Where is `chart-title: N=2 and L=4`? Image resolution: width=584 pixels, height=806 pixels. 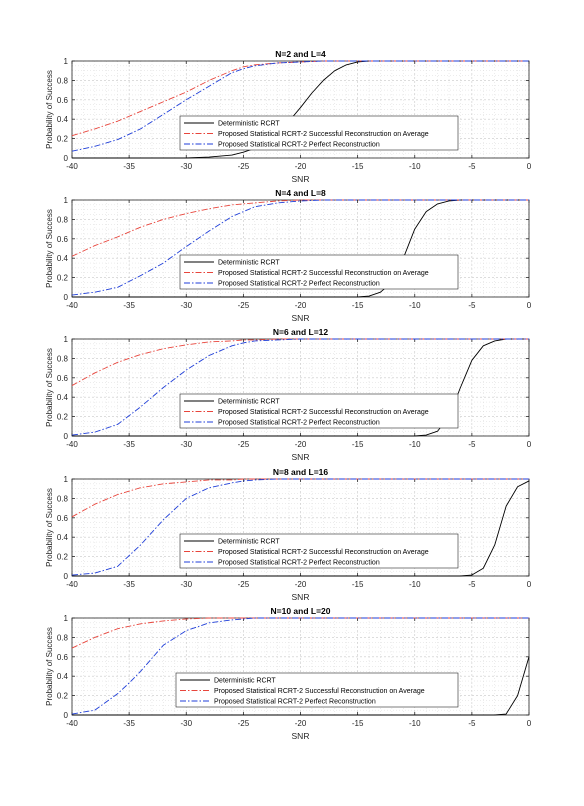 chart-title: N=2 and L=4 is located at coordinates (300, 54).